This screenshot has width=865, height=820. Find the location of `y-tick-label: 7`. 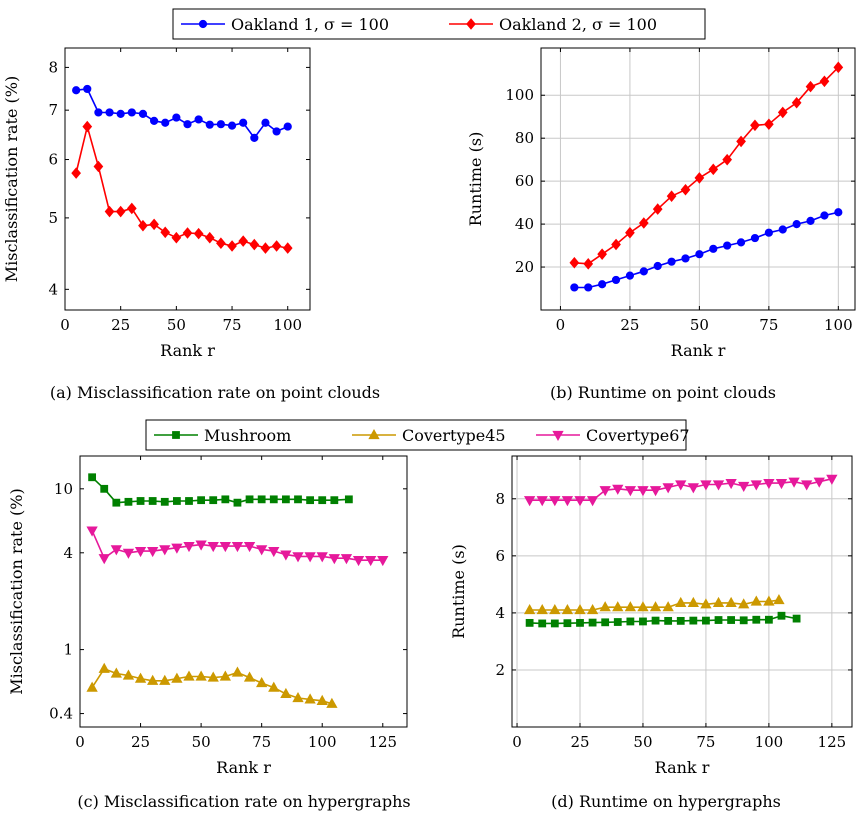

y-tick-label: 7 is located at coordinates (53, 110).